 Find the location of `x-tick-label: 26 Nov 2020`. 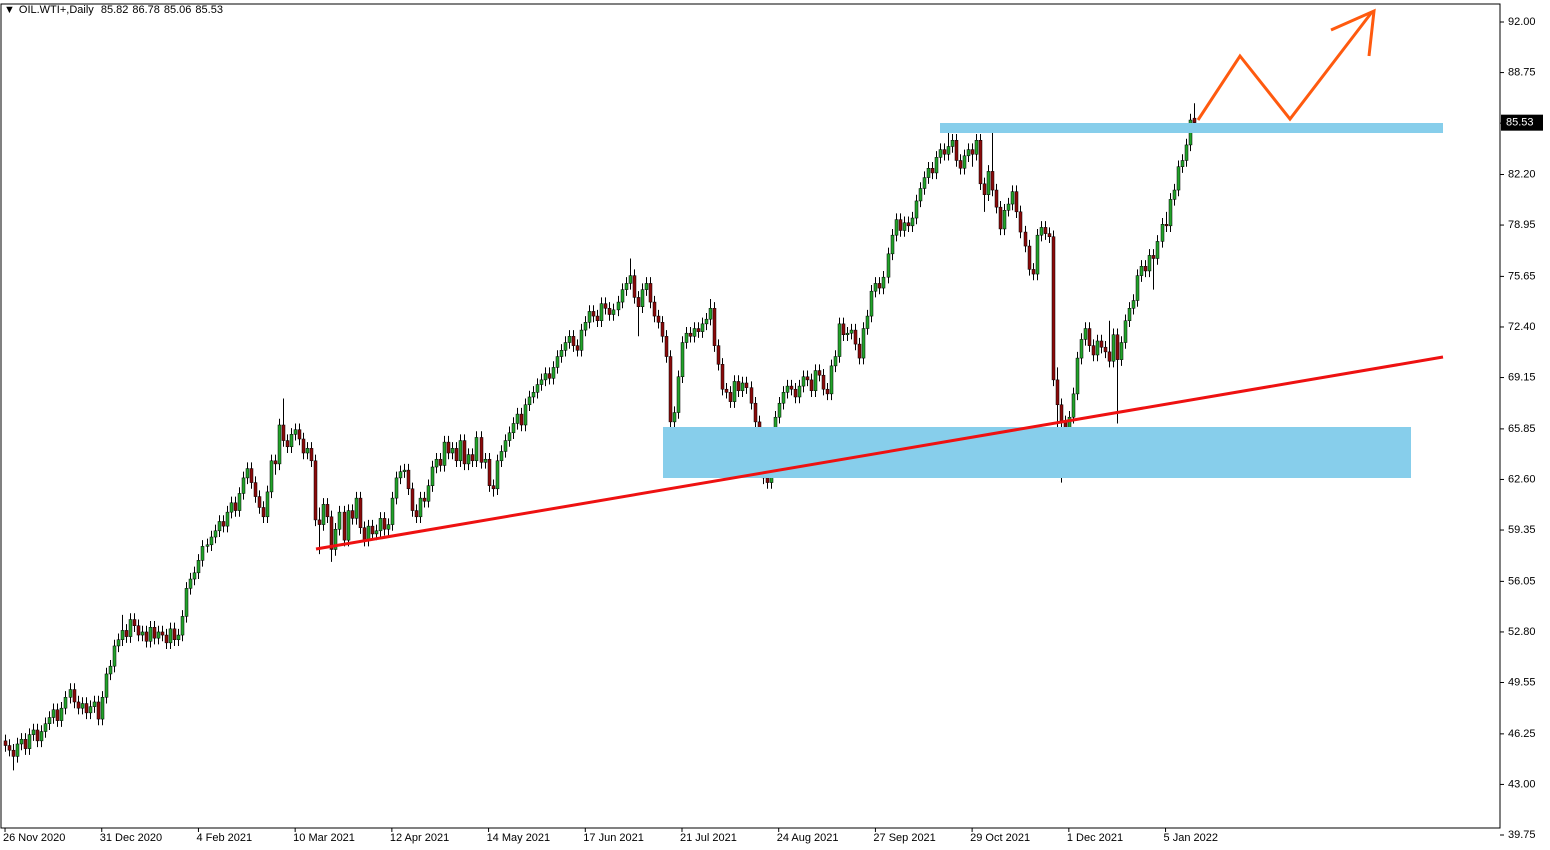

x-tick-label: 26 Nov 2020 is located at coordinates (34, 838).